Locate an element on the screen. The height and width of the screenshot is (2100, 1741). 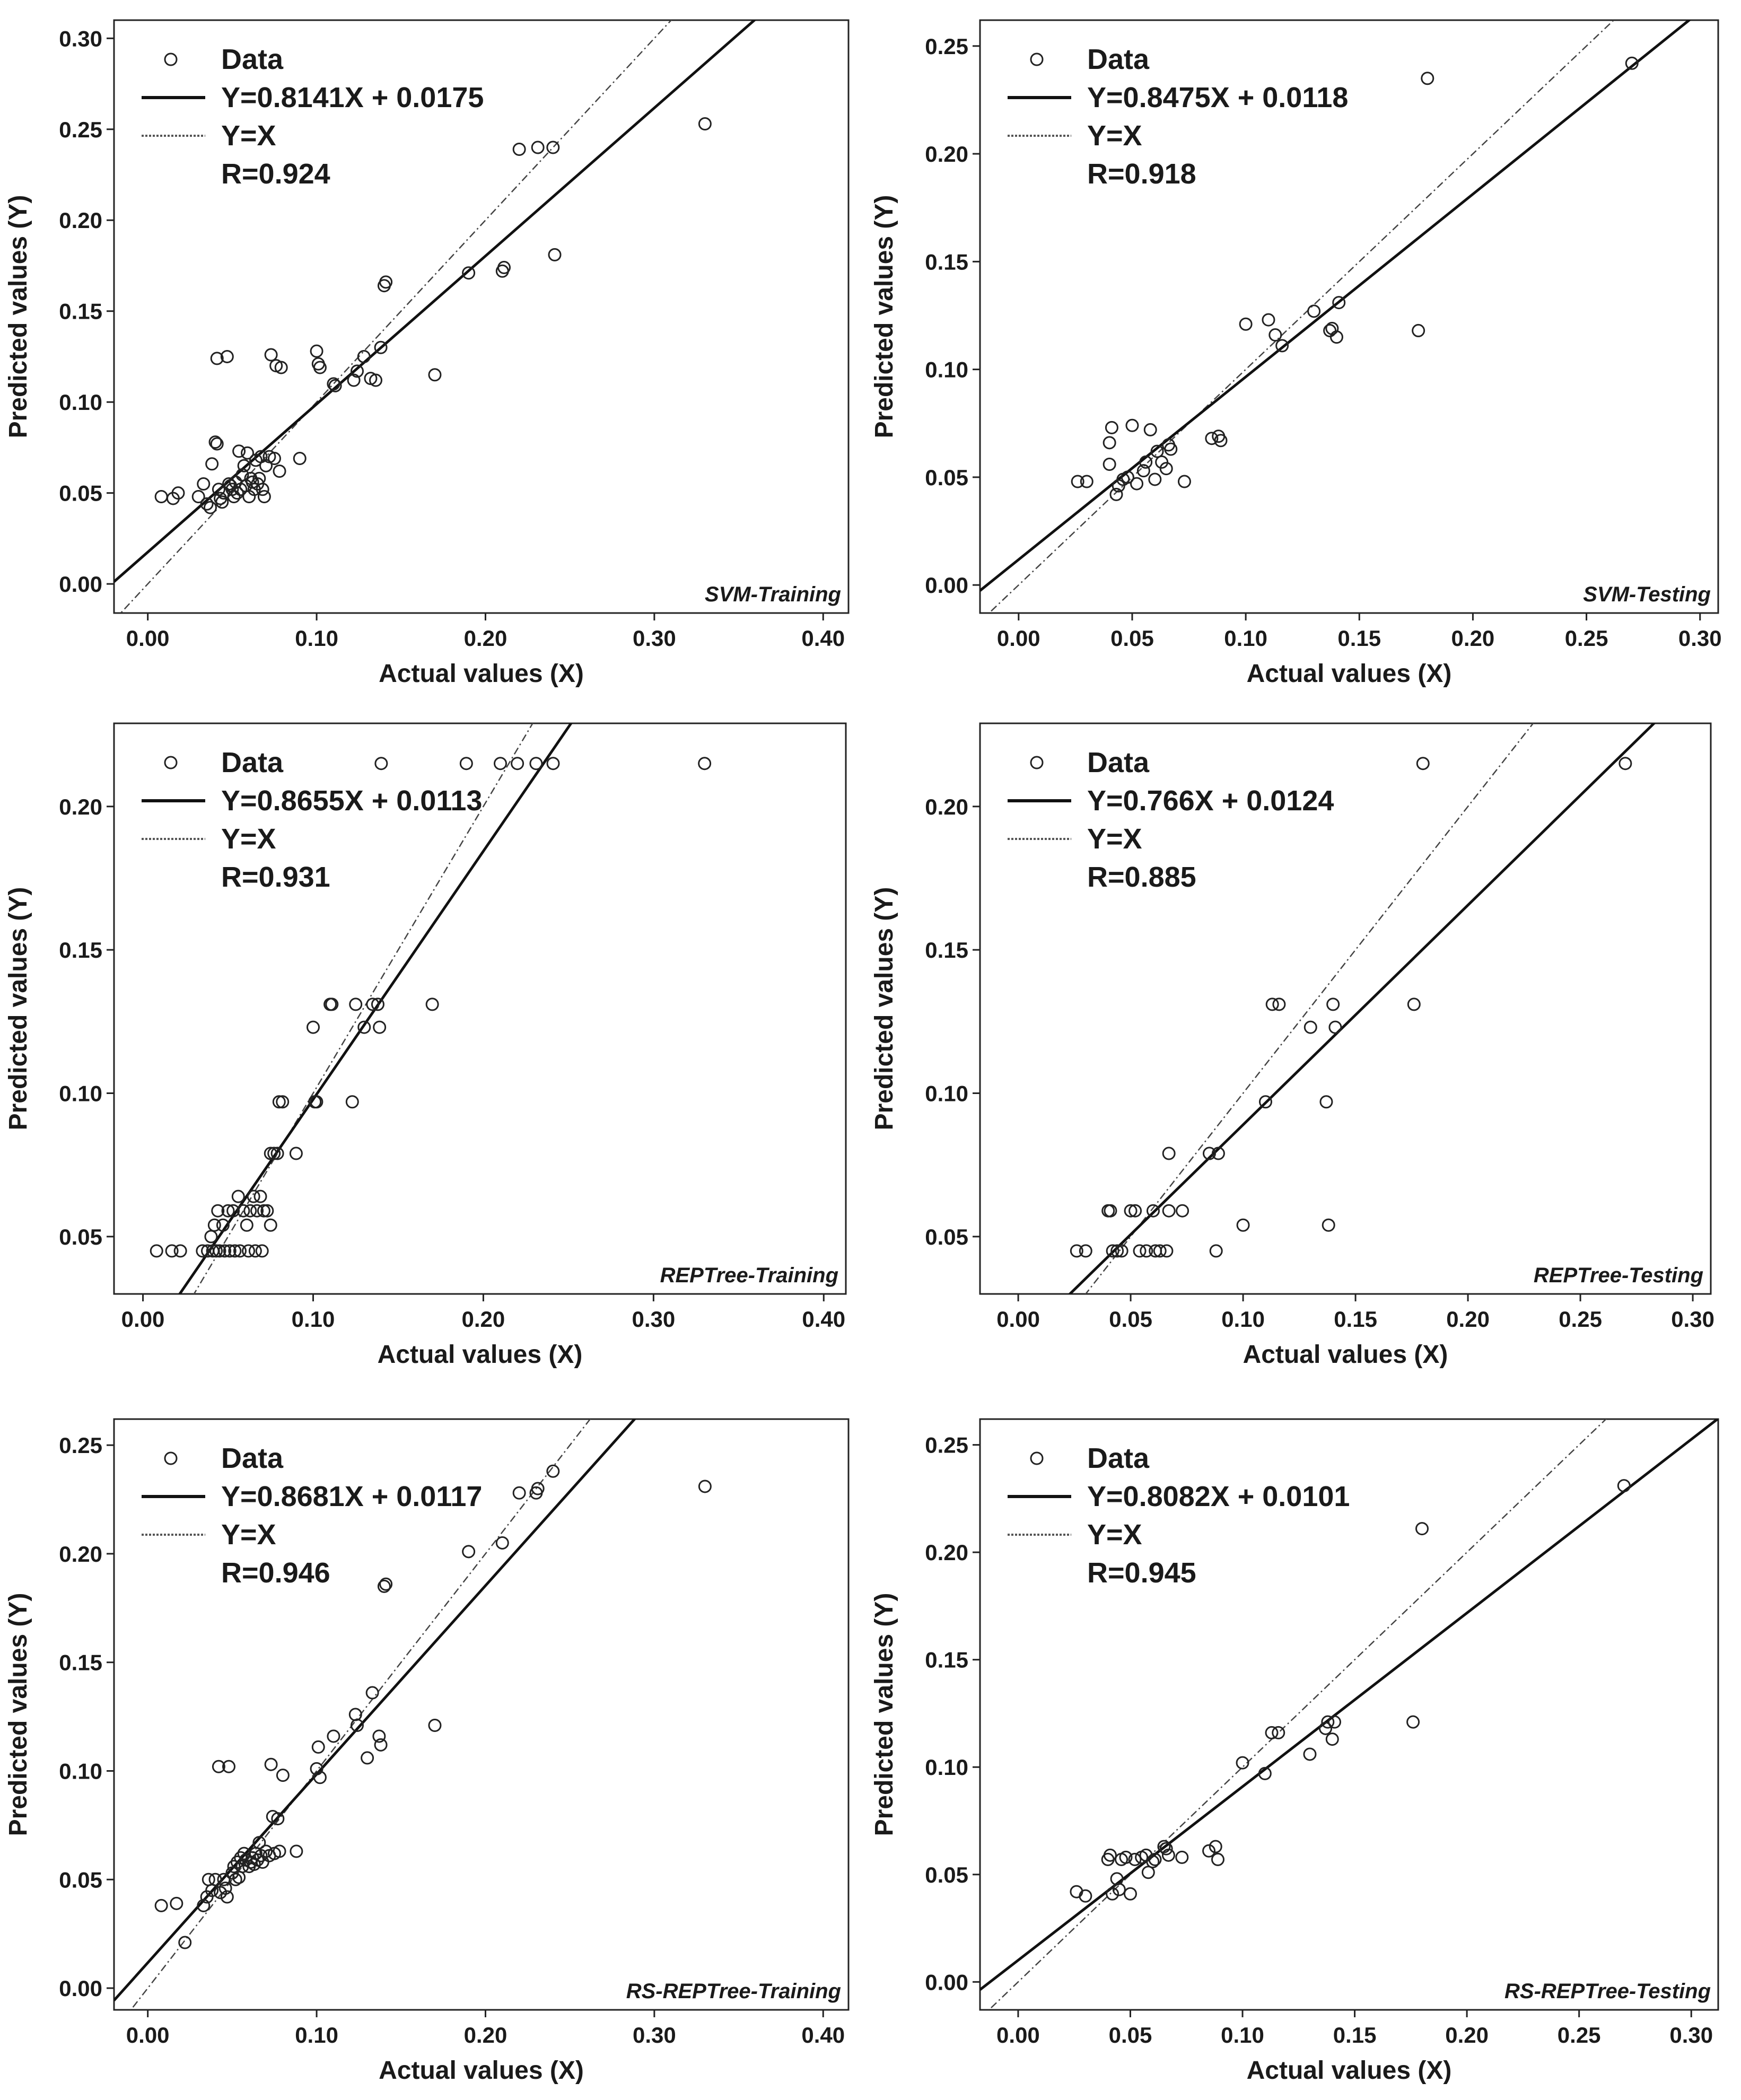
x-tick-label: 0.40 is located at coordinates (823, 638).